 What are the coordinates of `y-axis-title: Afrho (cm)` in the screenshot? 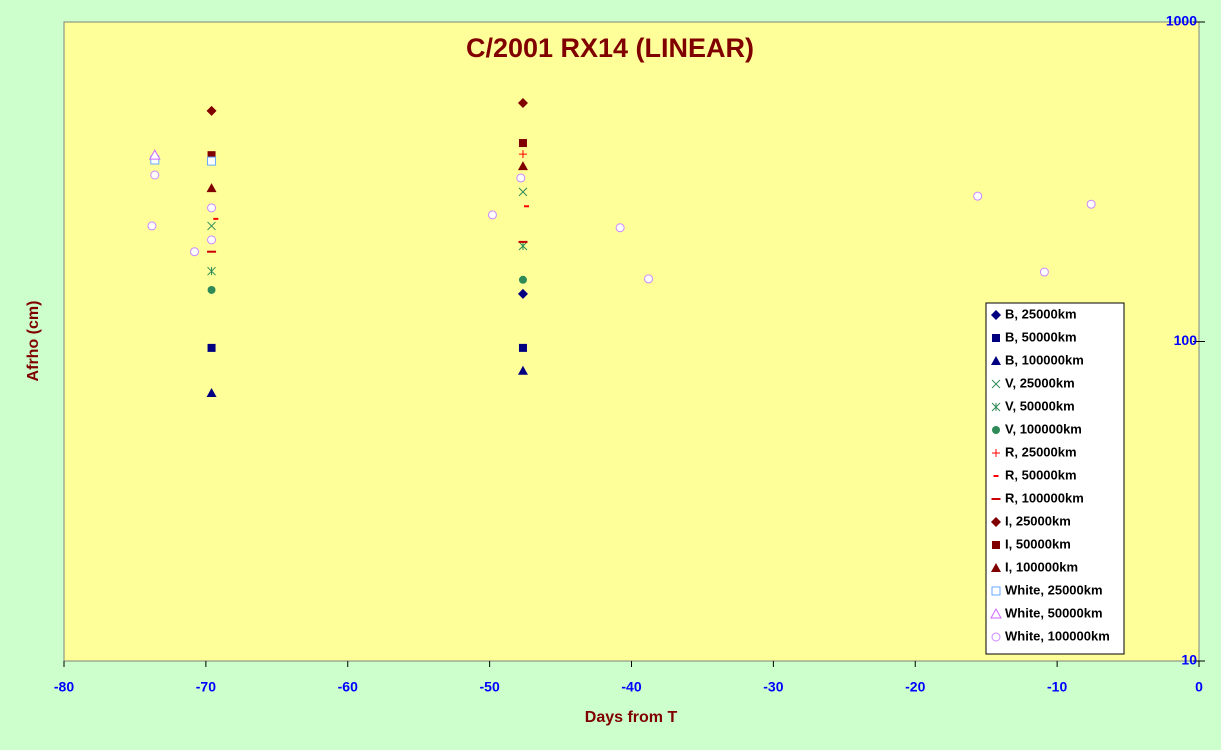 It's located at (33, 341).